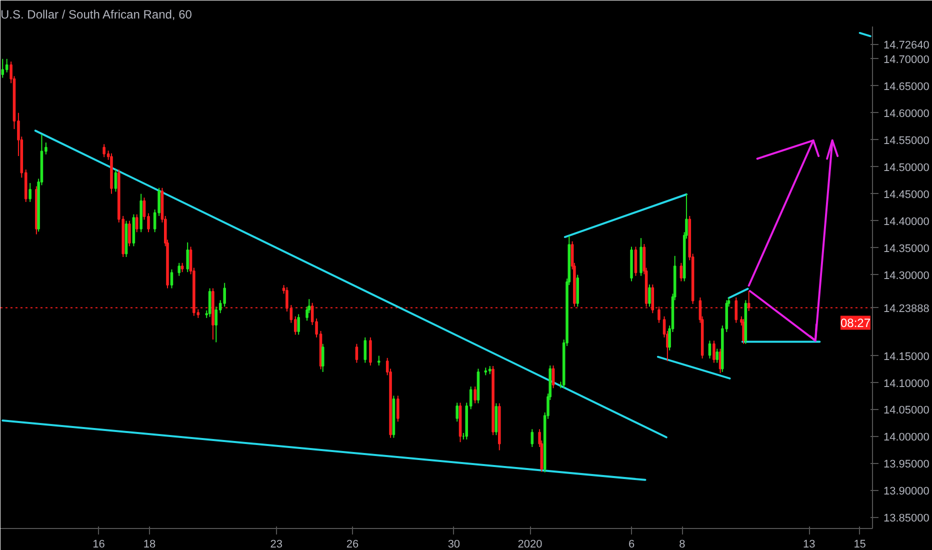  I want to click on y-tick-label: 13.90000, so click(907, 492).